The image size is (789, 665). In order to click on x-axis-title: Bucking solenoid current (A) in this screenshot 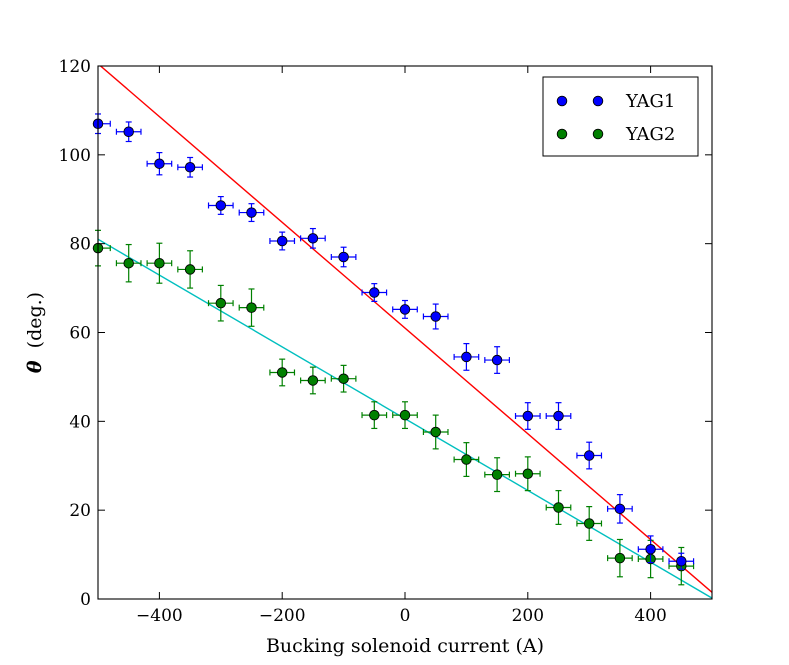, I will do `click(405, 646)`.